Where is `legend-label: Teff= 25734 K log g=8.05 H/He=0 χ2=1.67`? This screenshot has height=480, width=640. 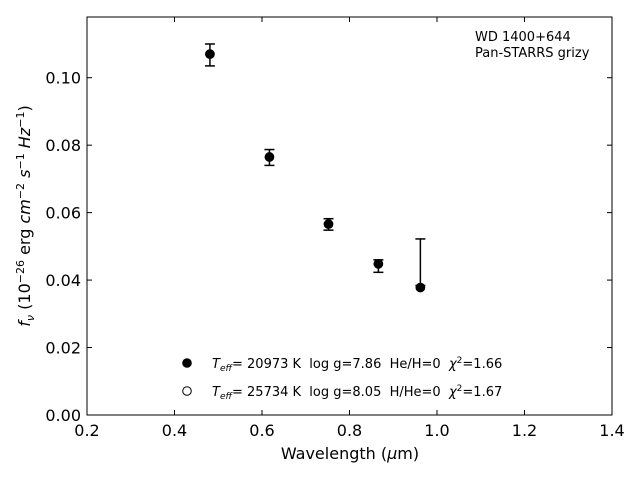
legend-label: Teff= 25734 K log g=8.05 H/He=0 χ2=1.67 is located at coordinates (357, 393).